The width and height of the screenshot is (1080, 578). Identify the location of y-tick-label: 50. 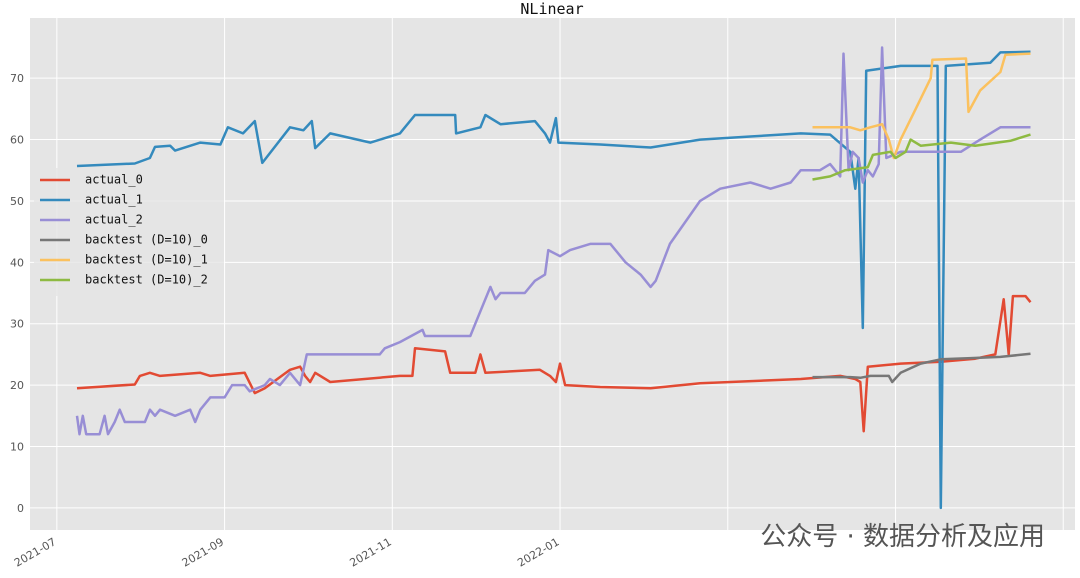
(17, 201).